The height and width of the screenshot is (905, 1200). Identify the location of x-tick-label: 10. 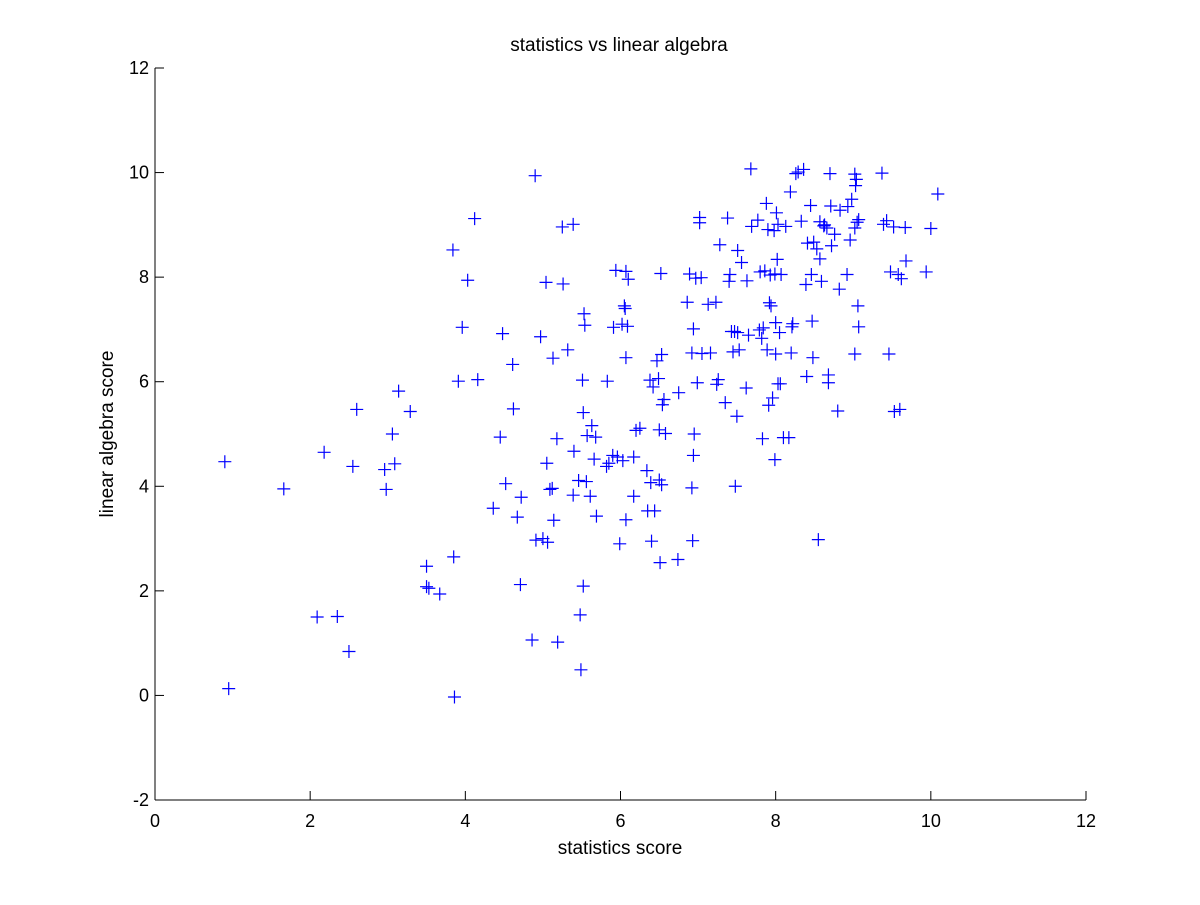
(931, 821).